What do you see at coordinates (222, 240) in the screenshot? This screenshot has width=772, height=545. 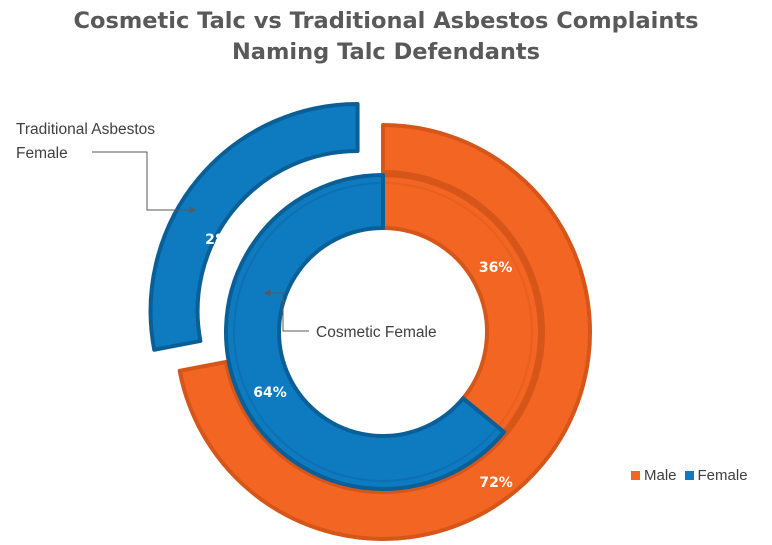 I see `label-outer-female: 28%` at bounding box center [222, 240].